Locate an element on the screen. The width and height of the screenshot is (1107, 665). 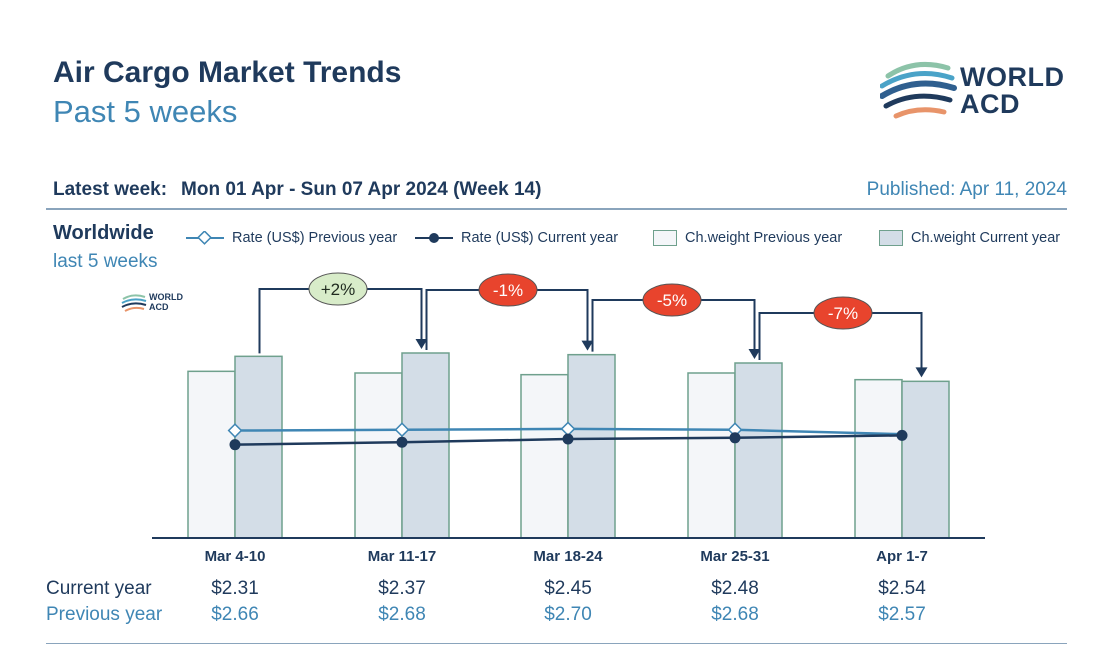
change-badge-label: +2% is located at coordinates (338, 289).